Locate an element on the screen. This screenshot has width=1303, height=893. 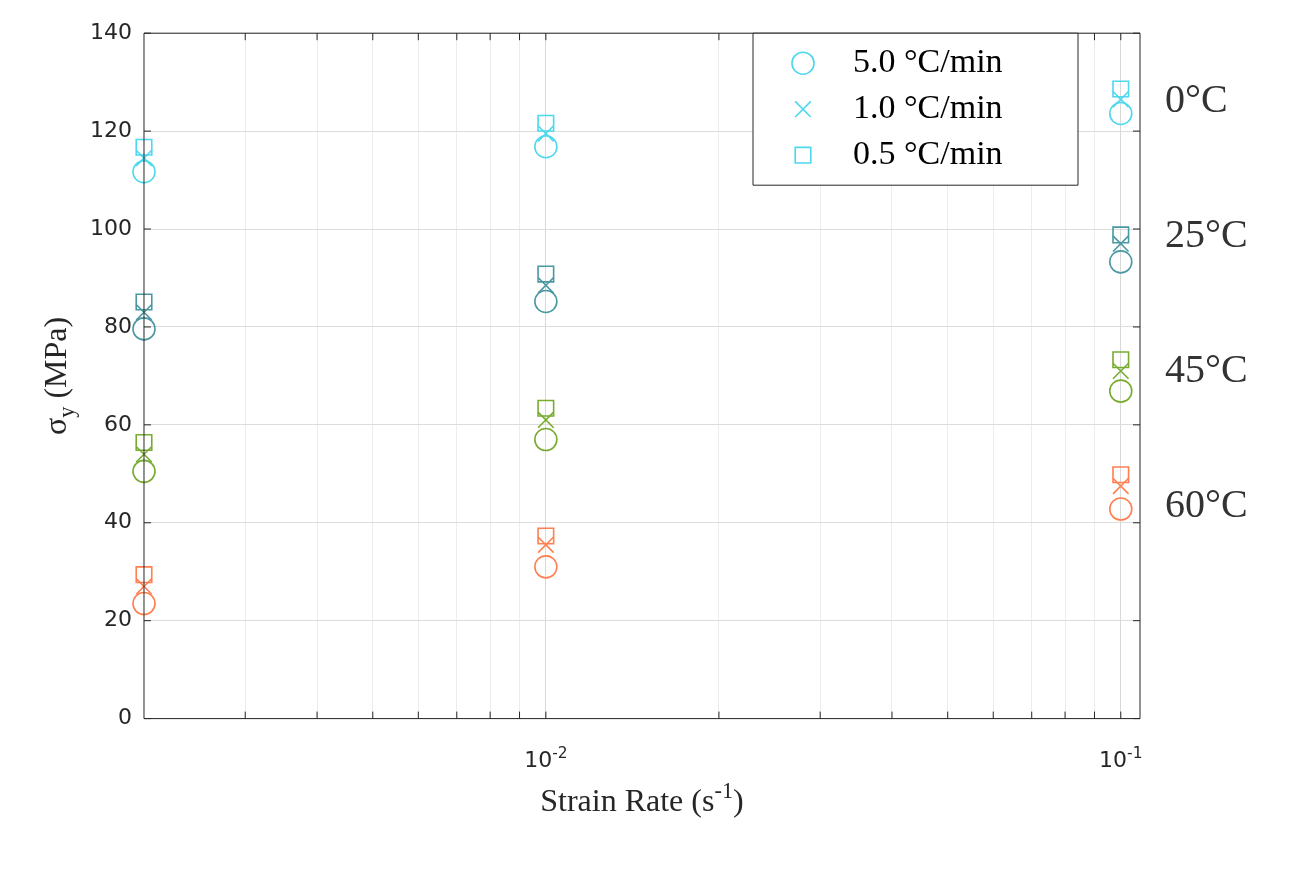
legend-label: 5.0 °C/min is located at coordinates (928, 61).